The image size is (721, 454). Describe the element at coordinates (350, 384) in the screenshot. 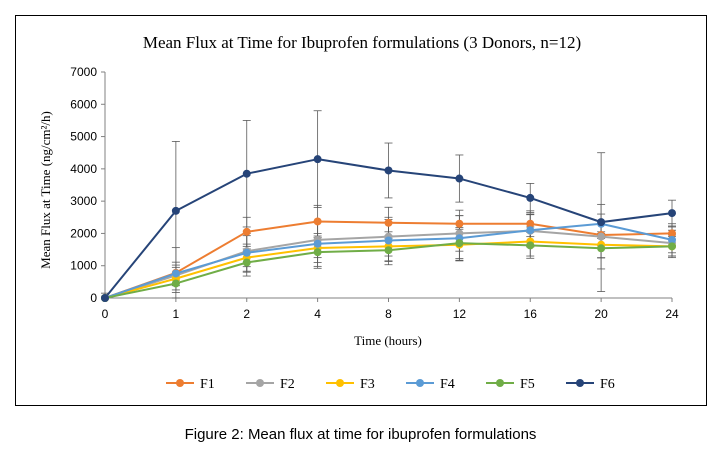

I see `legend-item-F3: F3` at that location.